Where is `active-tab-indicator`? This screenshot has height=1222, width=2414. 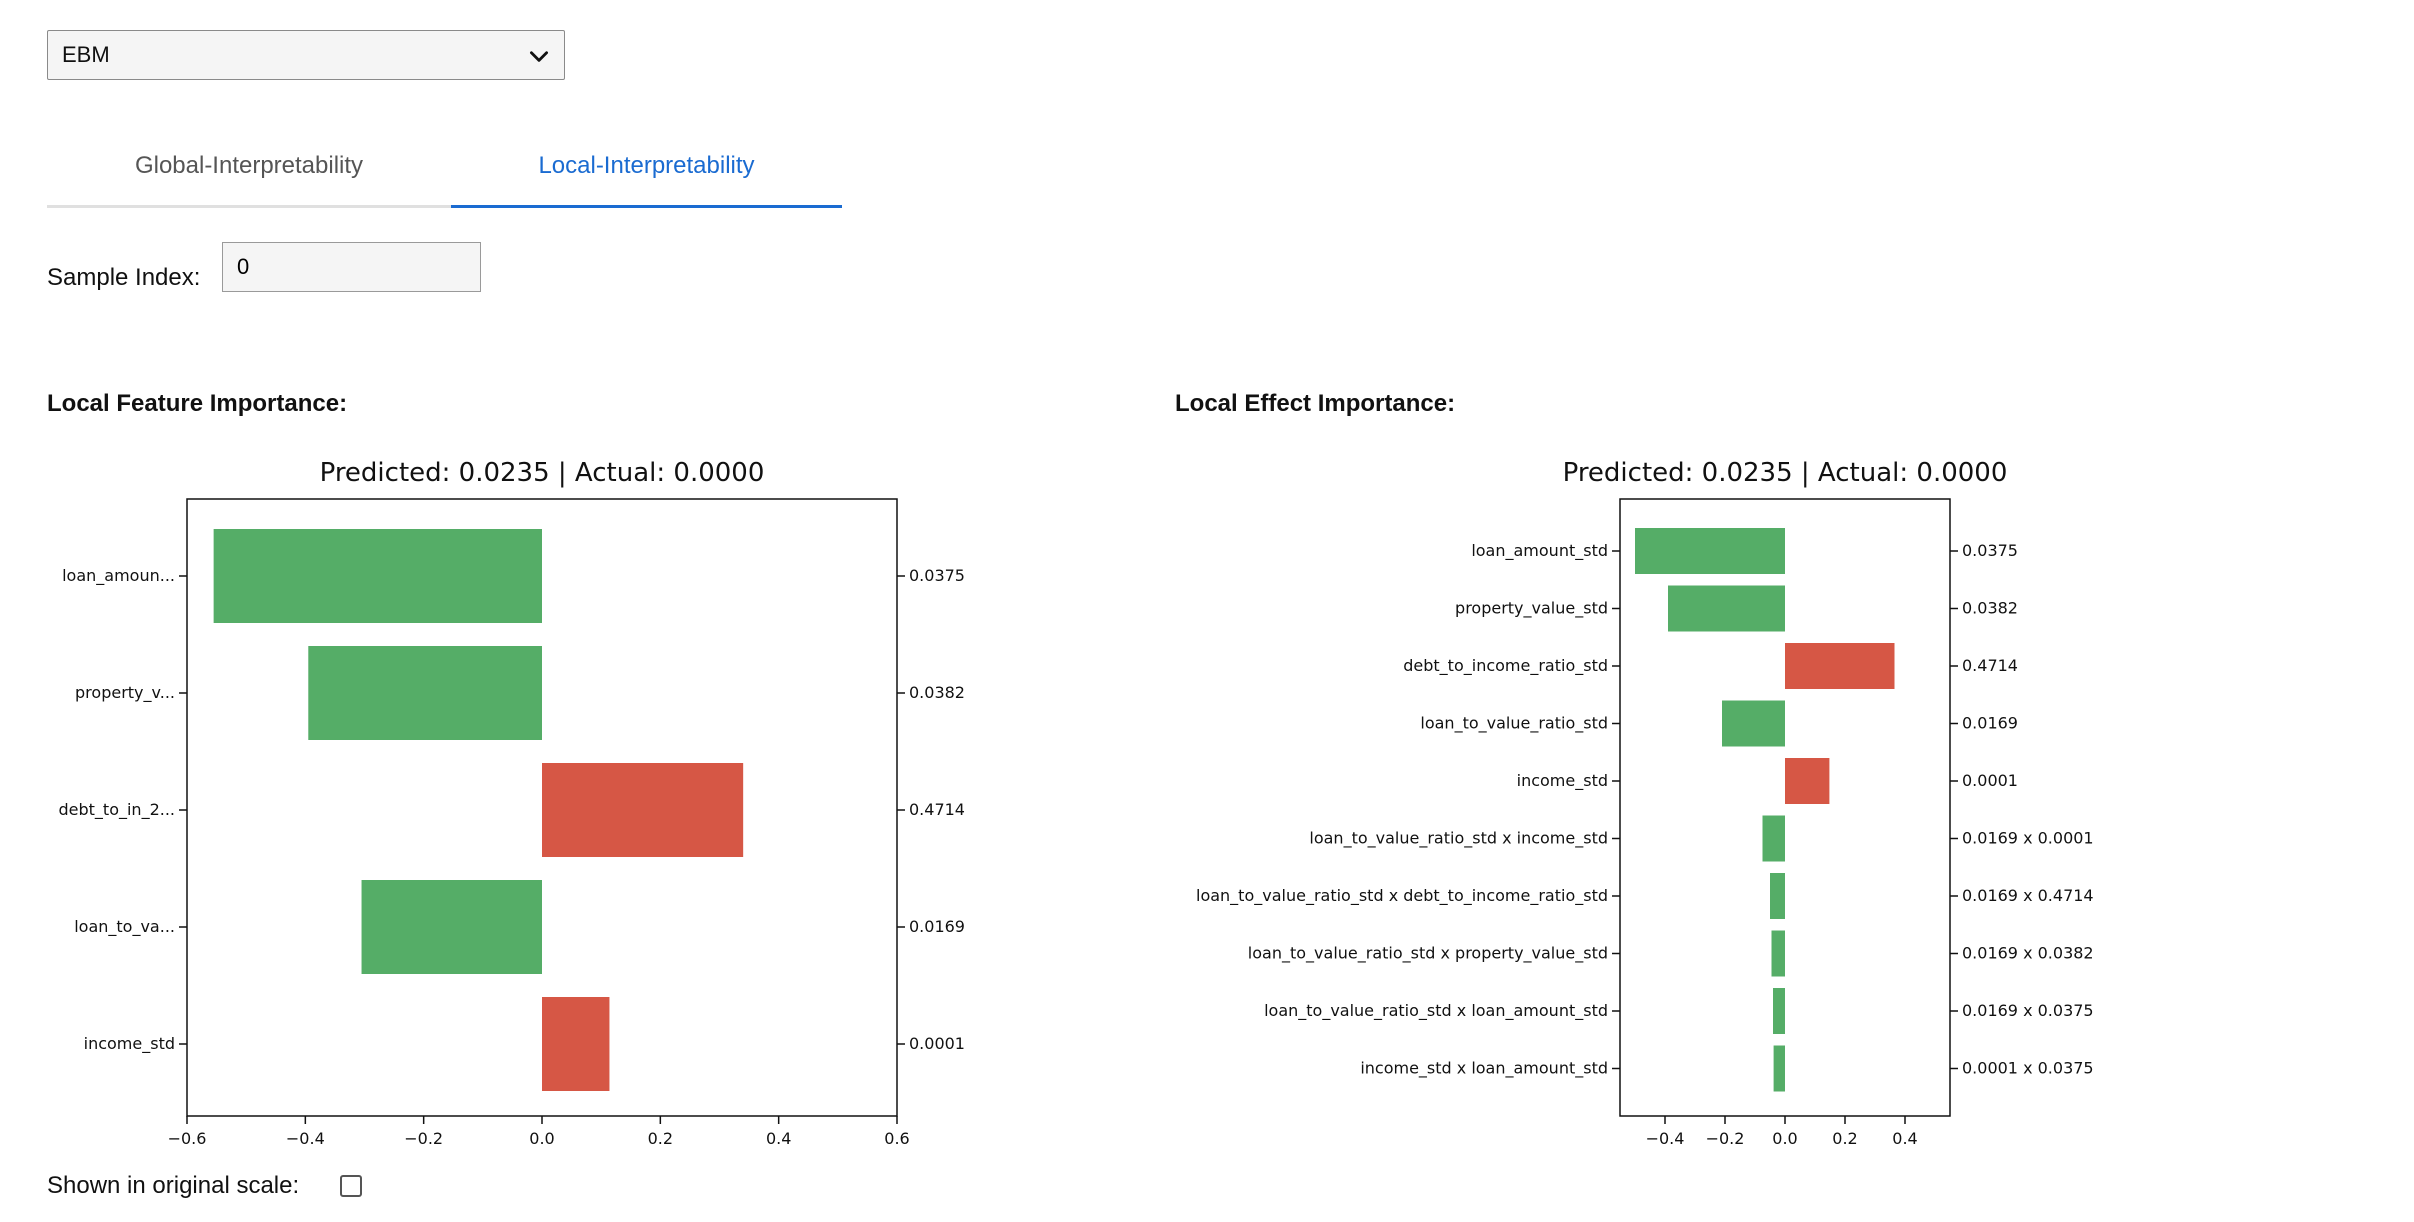 active-tab-indicator is located at coordinates (646, 206).